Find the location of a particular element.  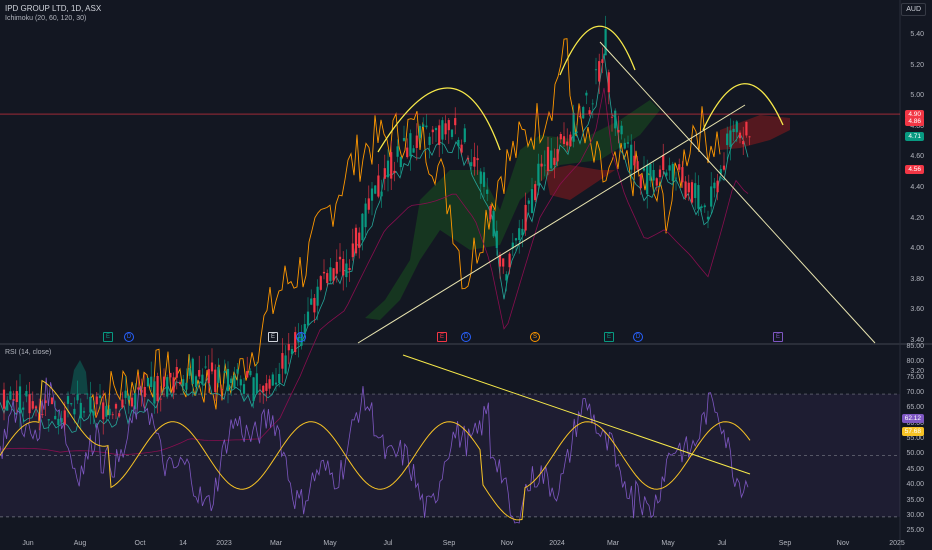

time-tick: Oct is located at coordinates (140, 543).